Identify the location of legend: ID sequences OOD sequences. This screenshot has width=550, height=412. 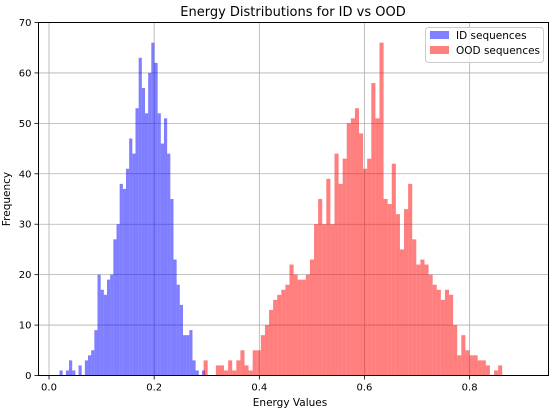
(484, 45).